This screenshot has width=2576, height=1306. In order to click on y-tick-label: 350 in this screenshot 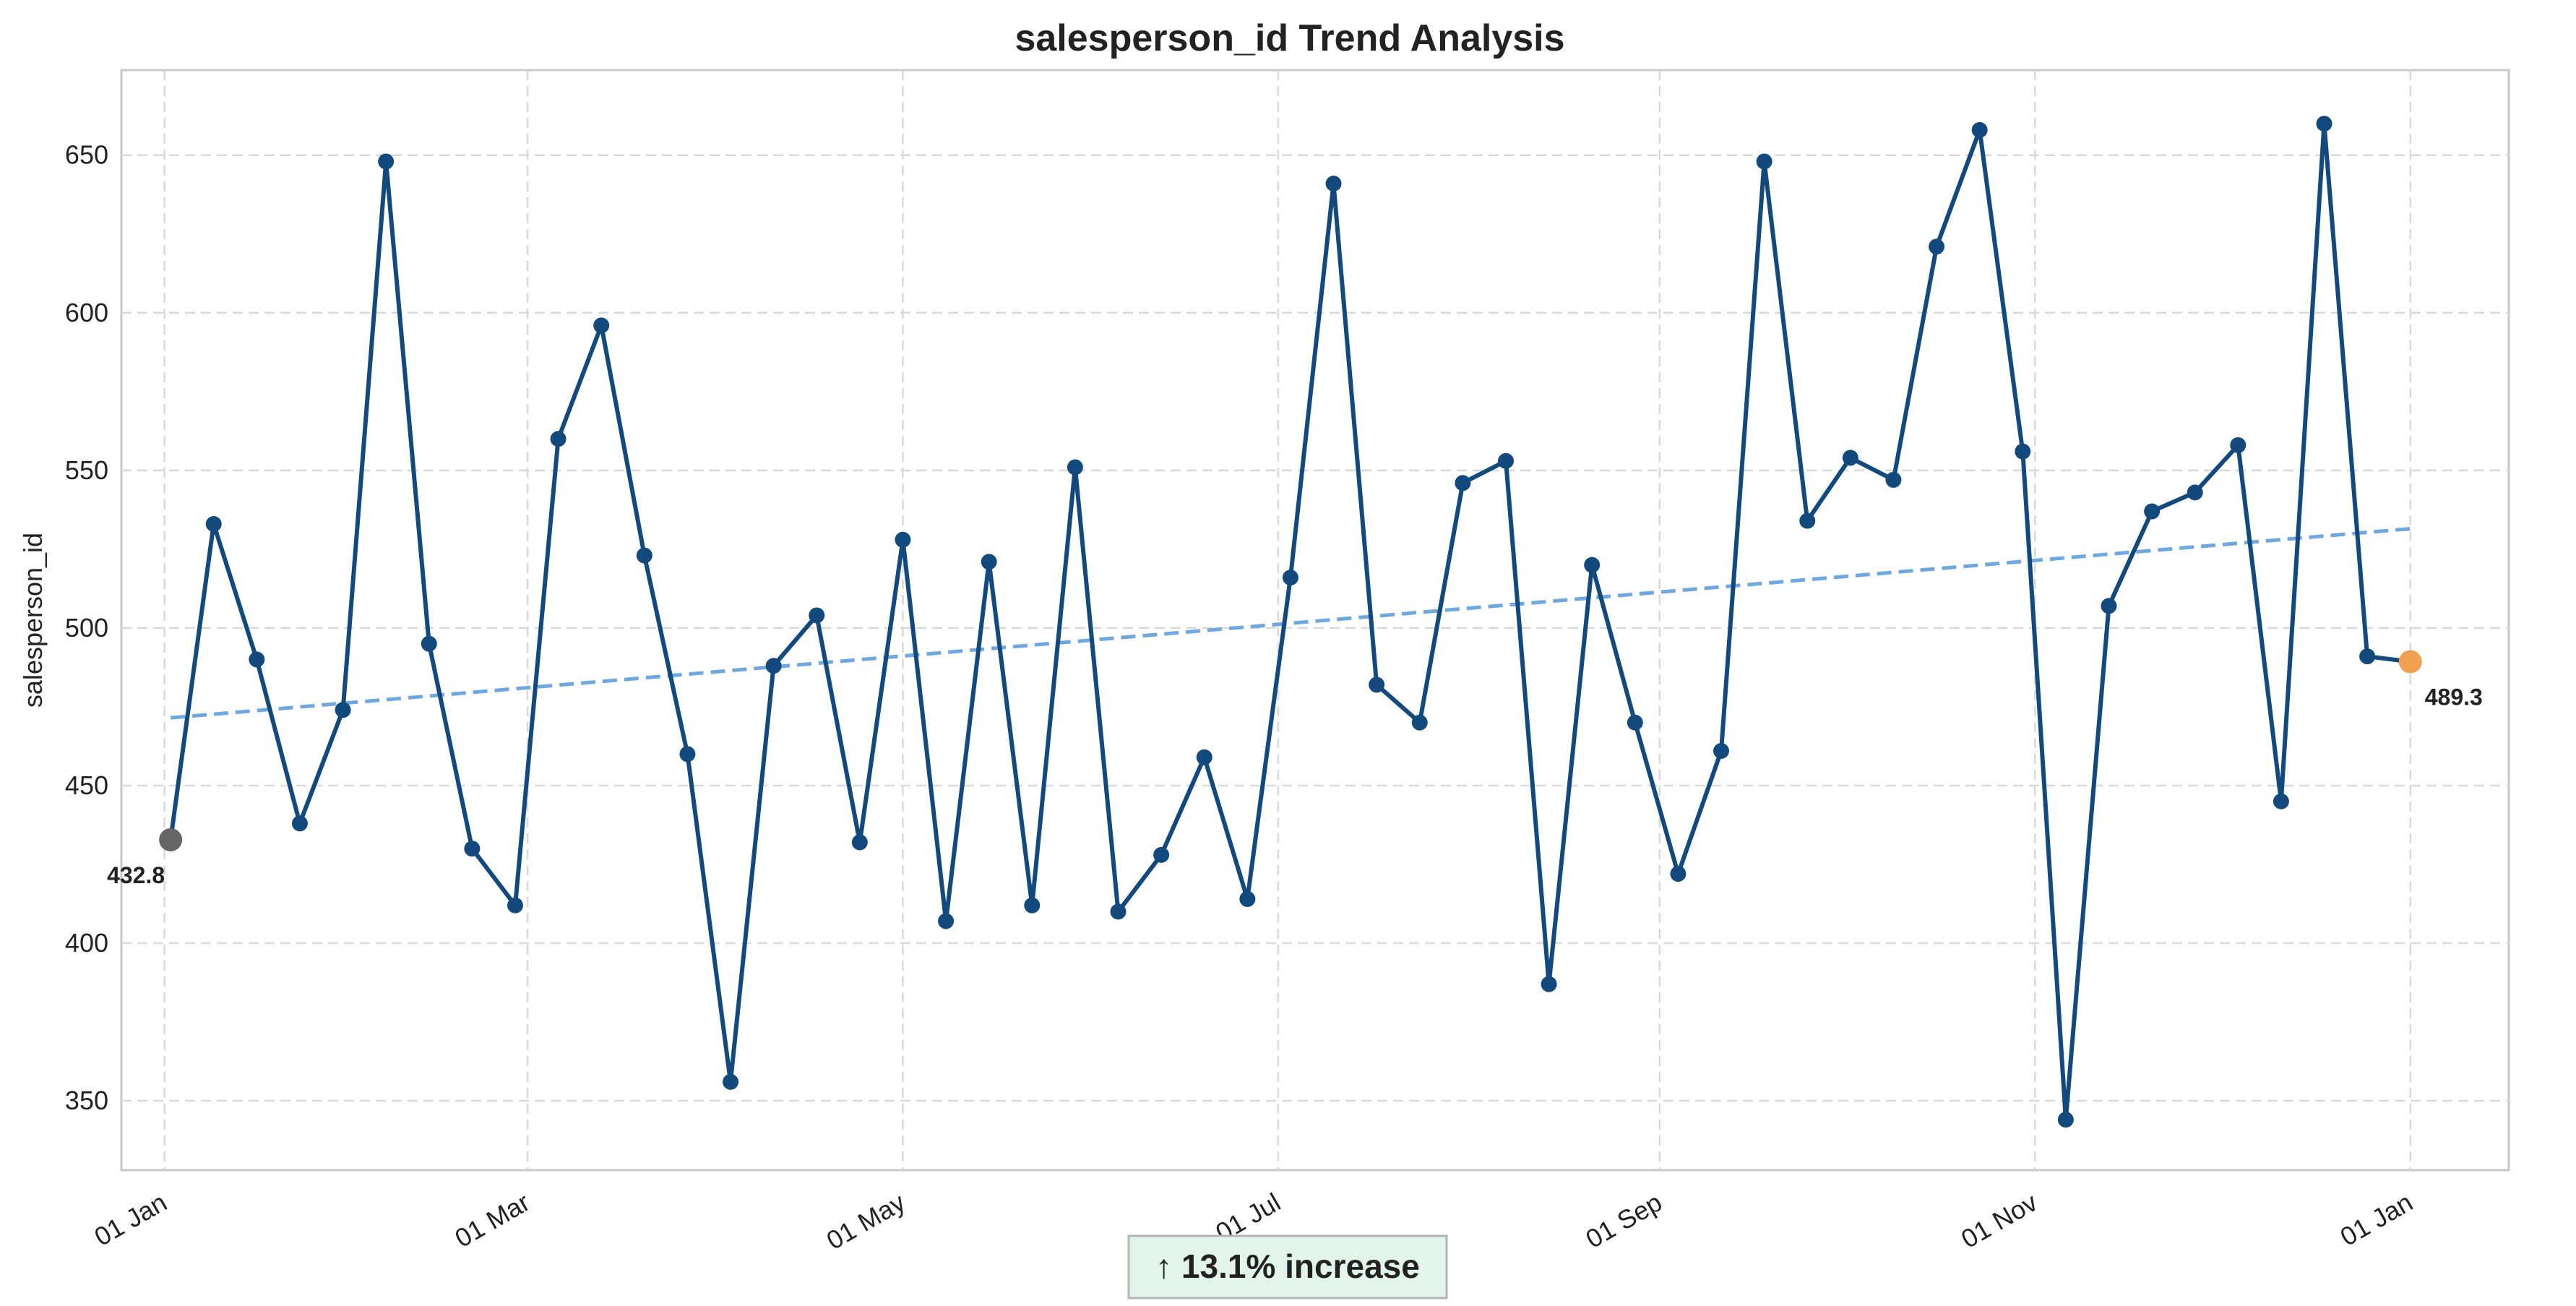, I will do `click(86, 1100)`.